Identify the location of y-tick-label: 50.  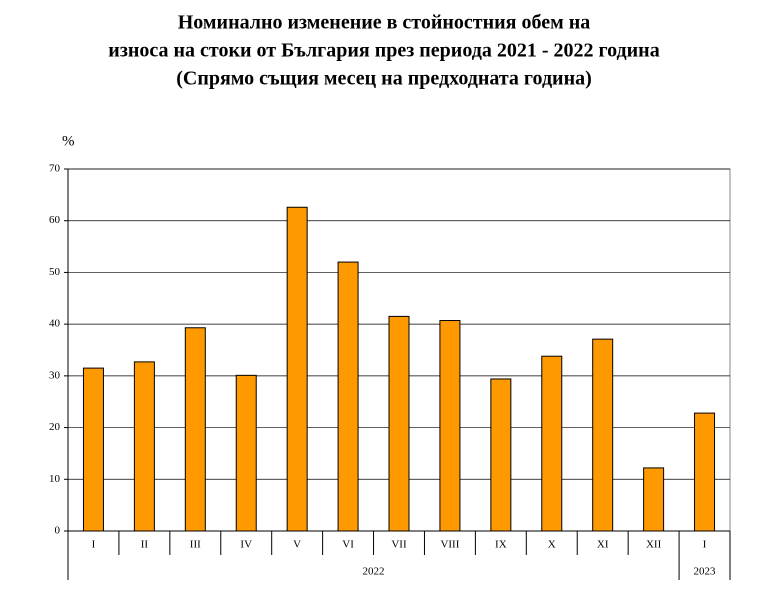
(55, 272).